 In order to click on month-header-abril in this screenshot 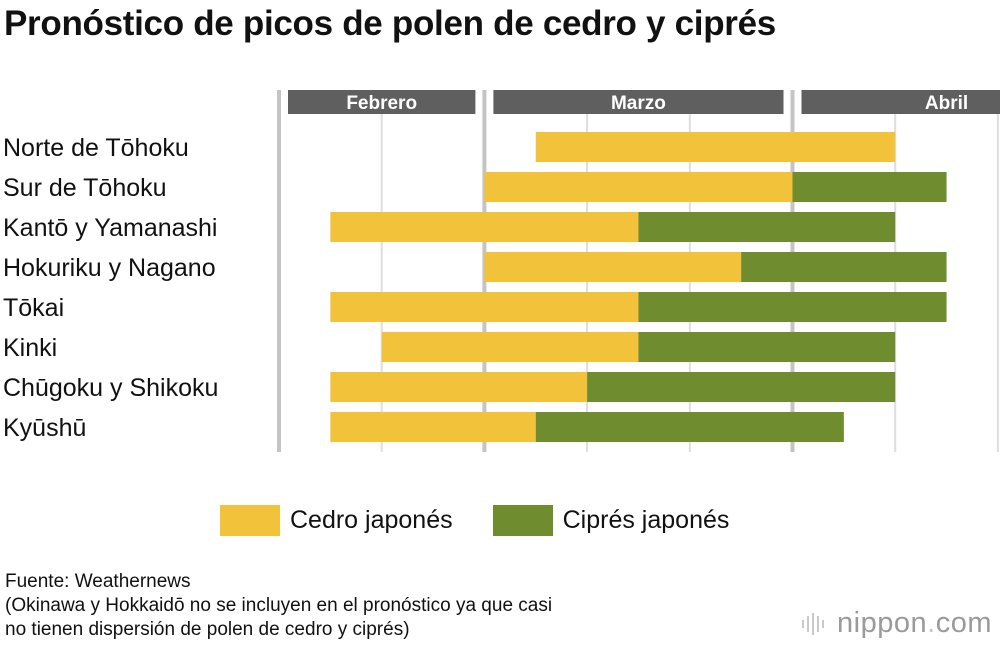, I will do `click(900, 102)`.